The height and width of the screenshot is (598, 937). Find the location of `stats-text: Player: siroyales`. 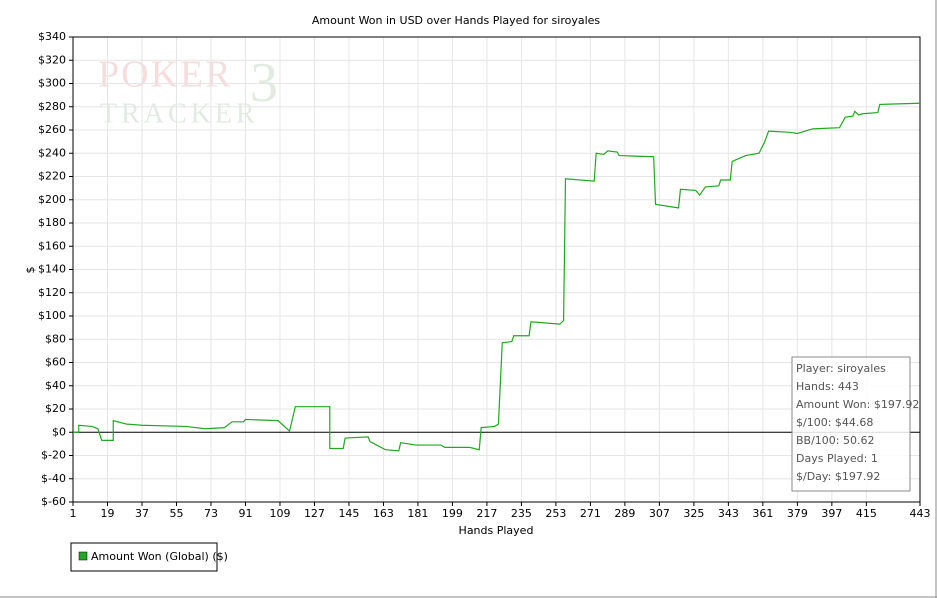

stats-text: Player: siroyales is located at coordinates (841, 368).